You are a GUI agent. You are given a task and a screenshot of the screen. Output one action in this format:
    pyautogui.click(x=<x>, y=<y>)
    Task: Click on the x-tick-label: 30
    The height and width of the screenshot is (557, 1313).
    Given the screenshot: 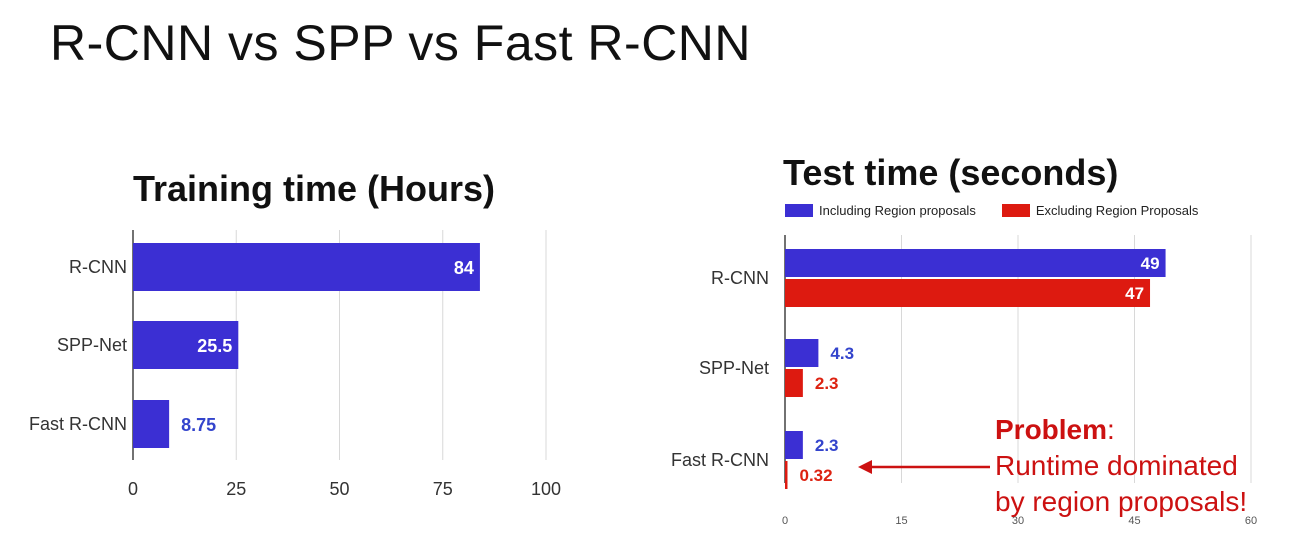 What is the action you would take?
    pyautogui.click(x=1018, y=521)
    